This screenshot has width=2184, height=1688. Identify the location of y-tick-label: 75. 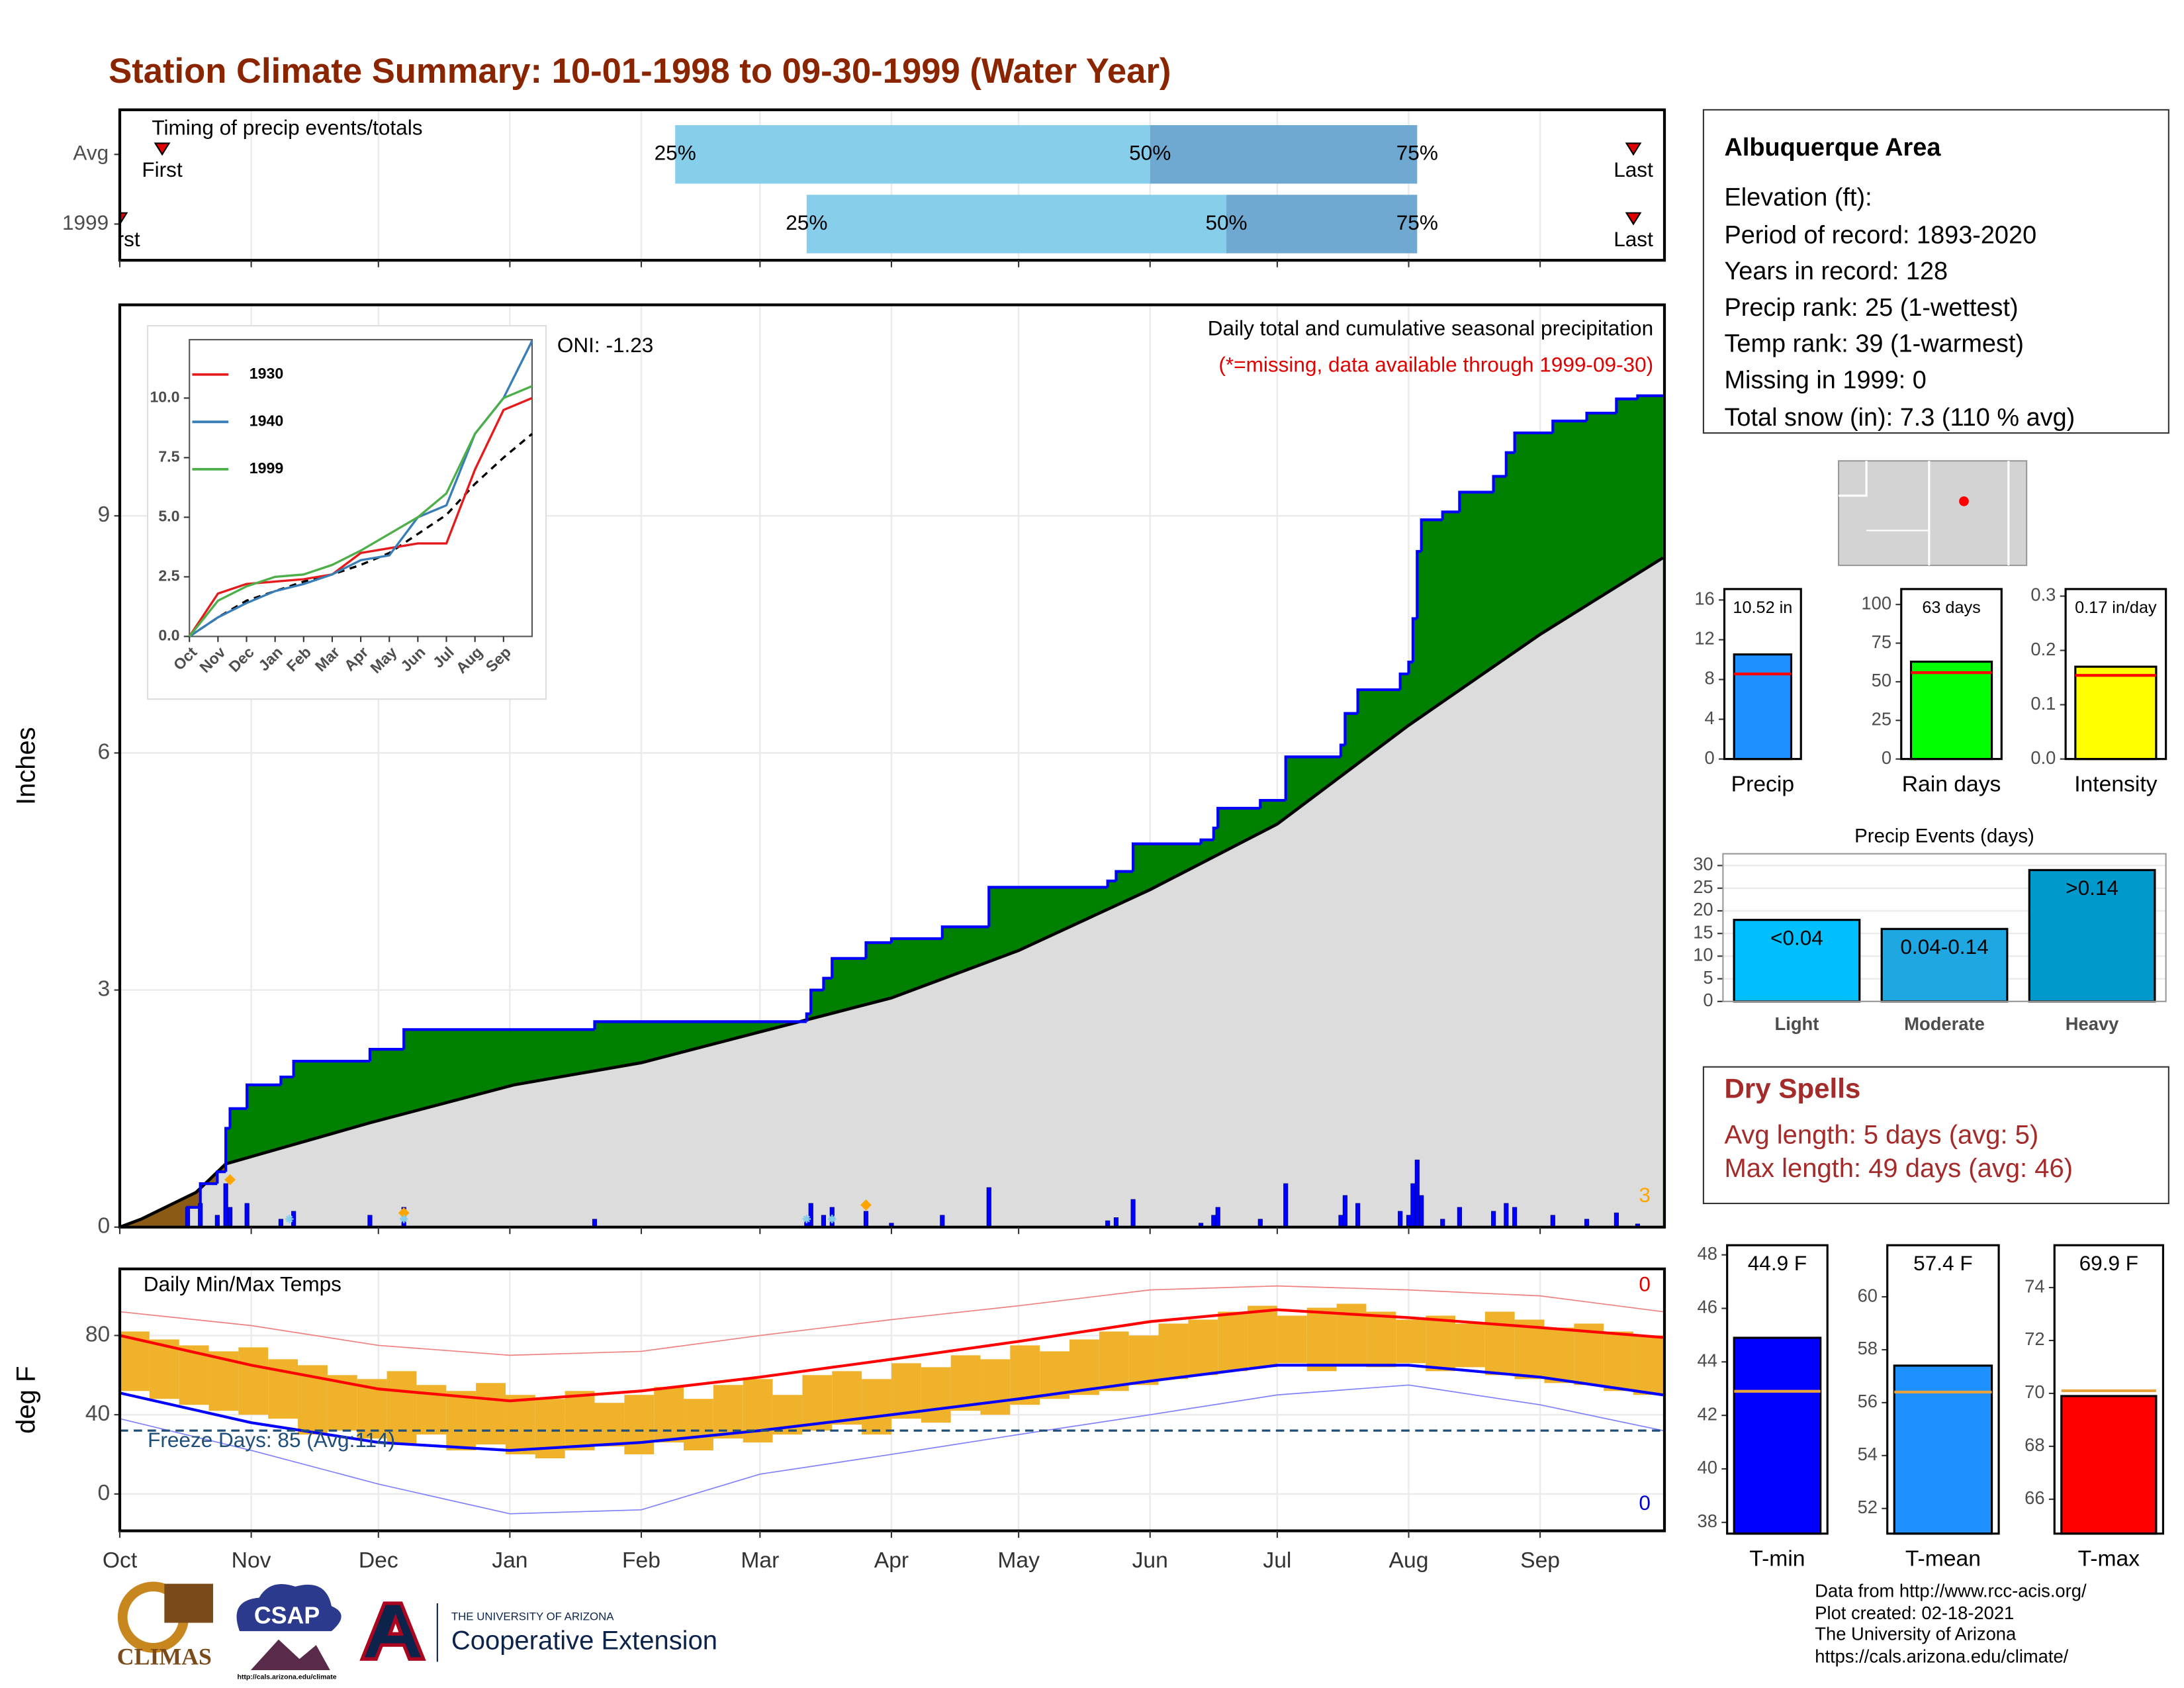
(1881, 642).